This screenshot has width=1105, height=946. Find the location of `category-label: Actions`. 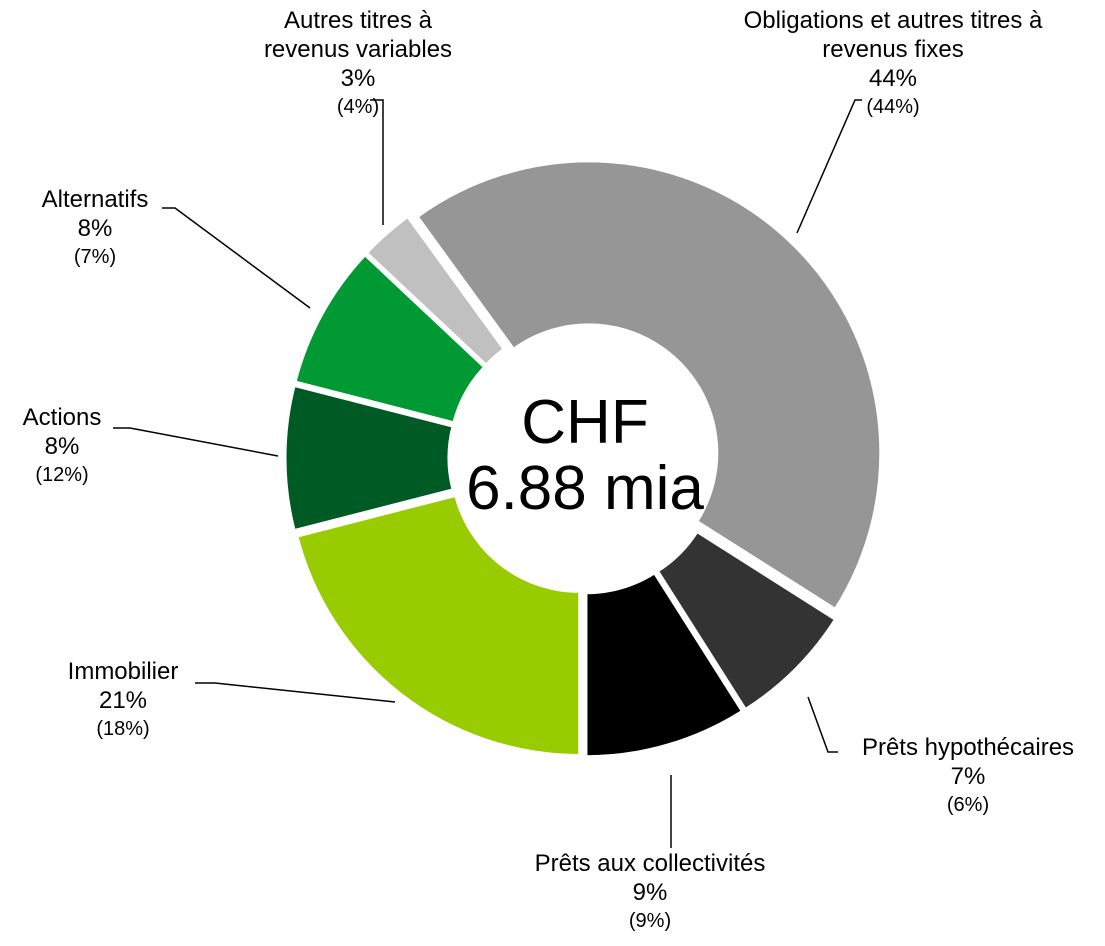

category-label: Actions is located at coordinates (62, 417).